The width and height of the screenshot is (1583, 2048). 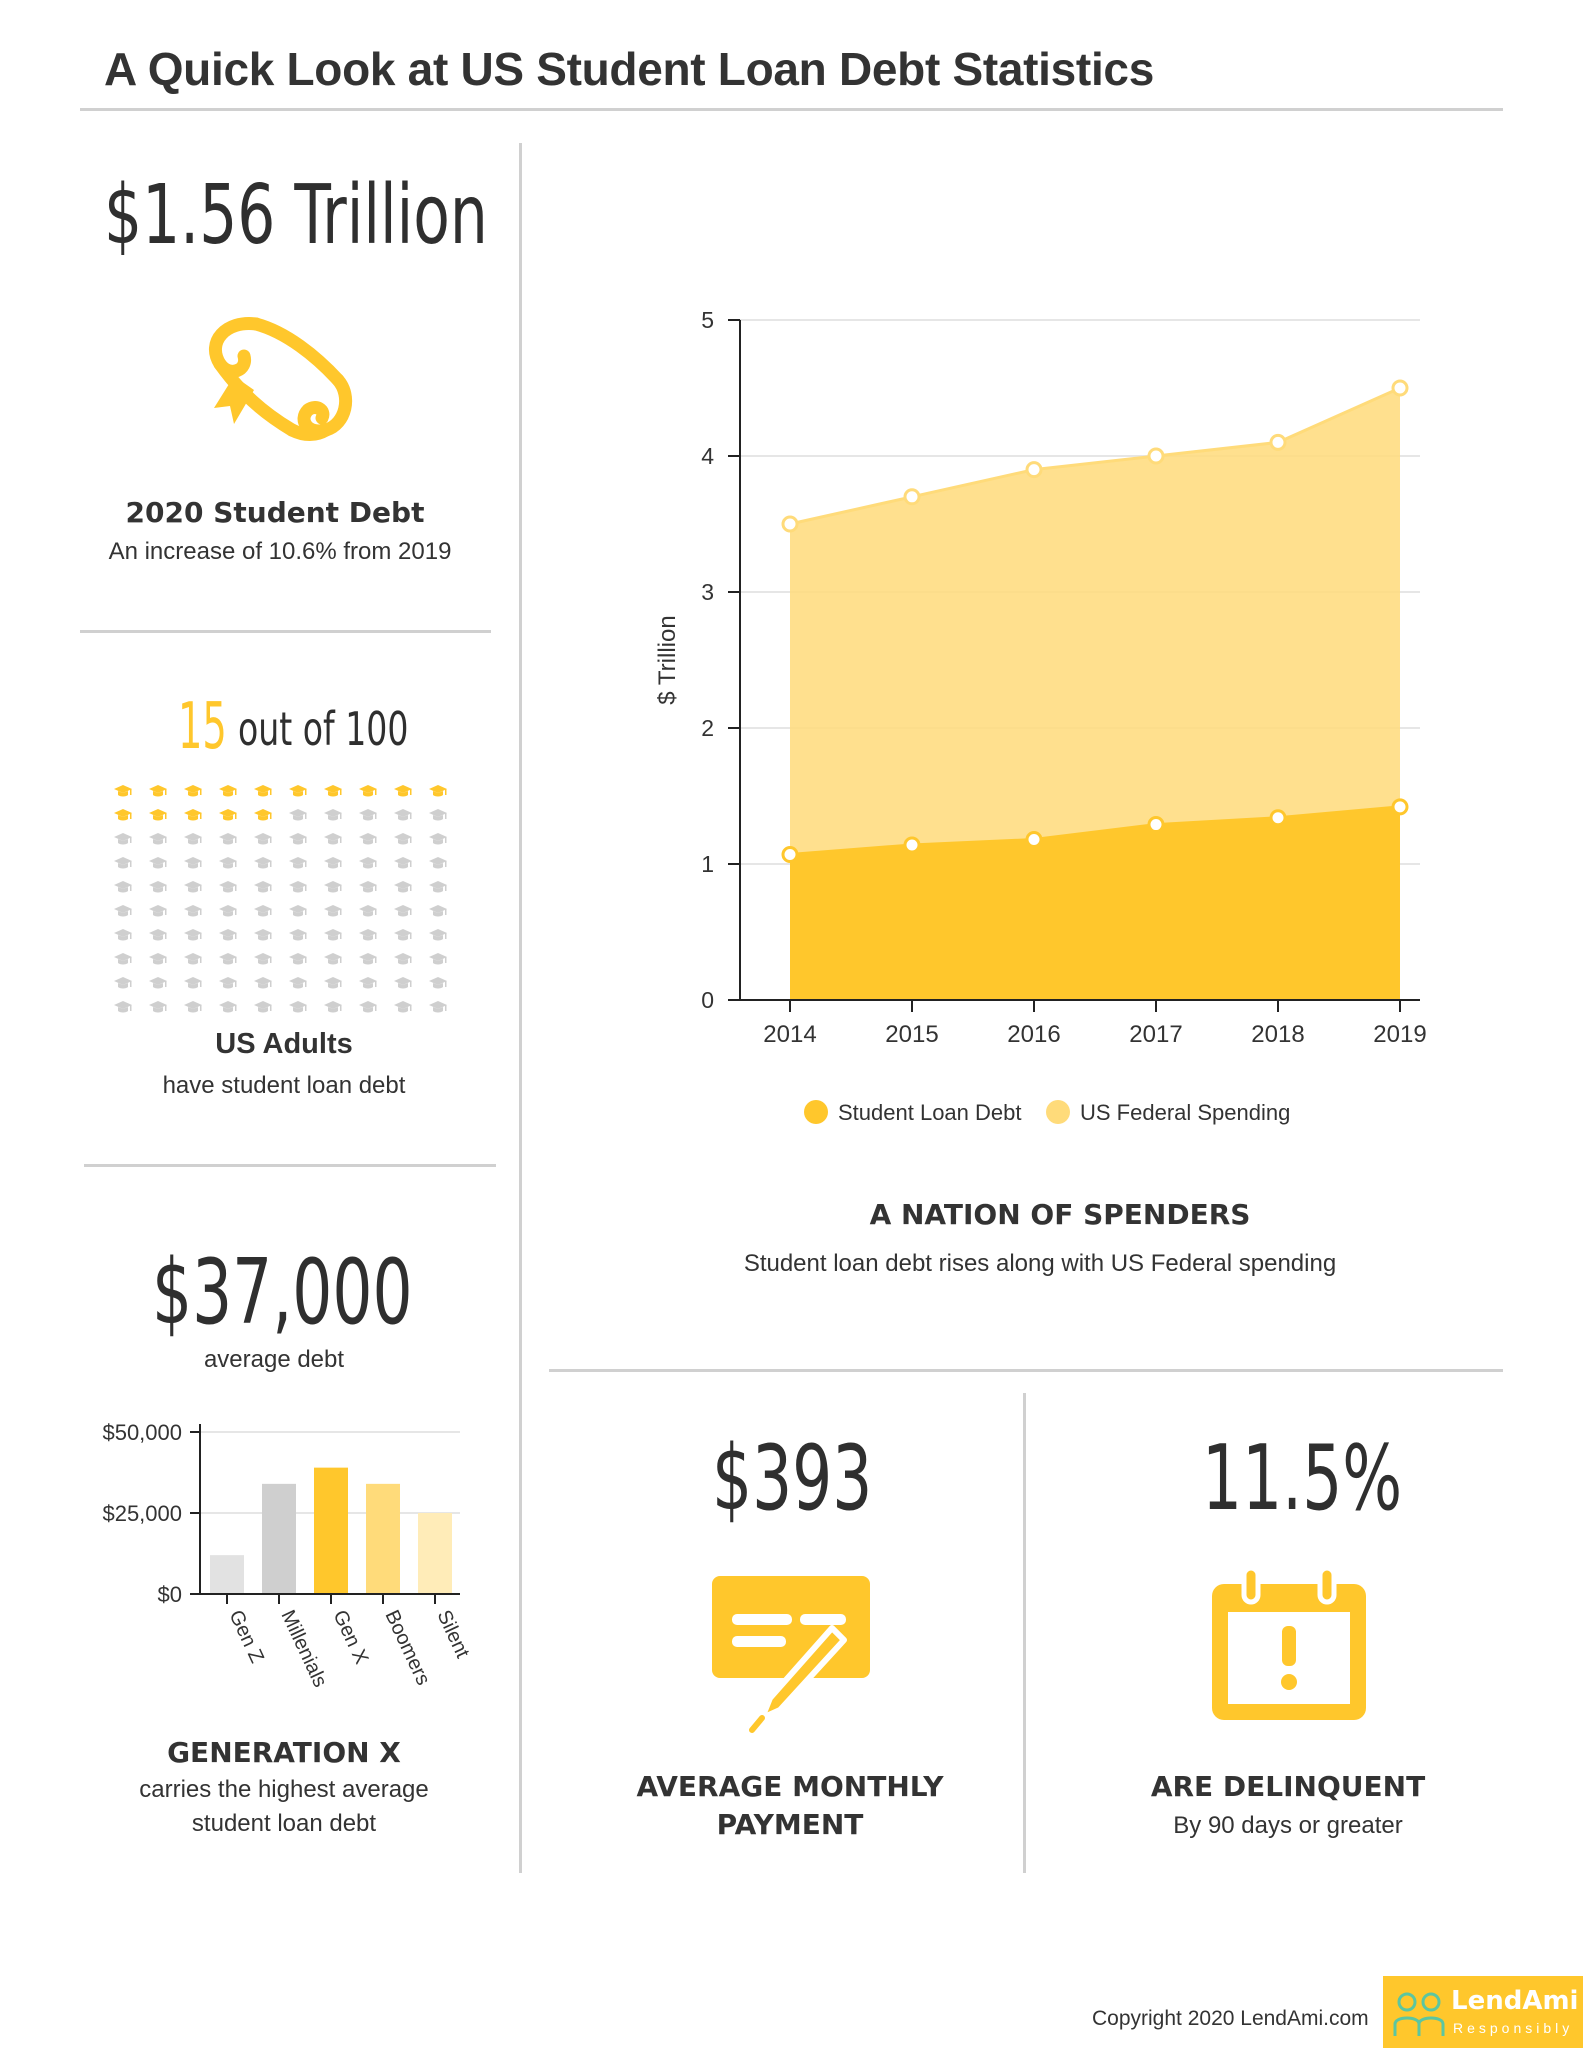 What do you see at coordinates (1288, 1786) in the screenshot?
I see `delinquent-heading: ARE DELINQUENT` at bounding box center [1288, 1786].